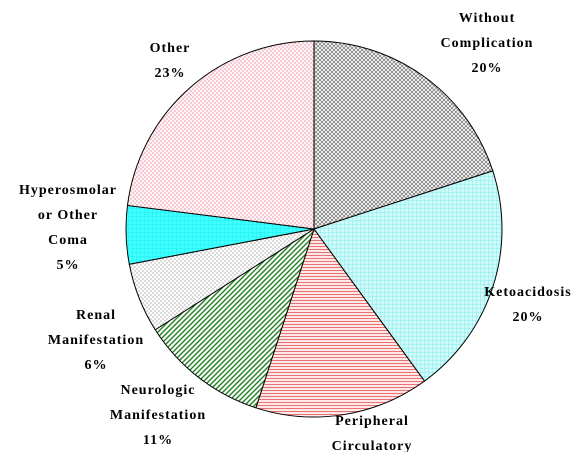 This screenshot has width=585, height=452. I want to click on slice-label: Other 23%, so click(170, 61).